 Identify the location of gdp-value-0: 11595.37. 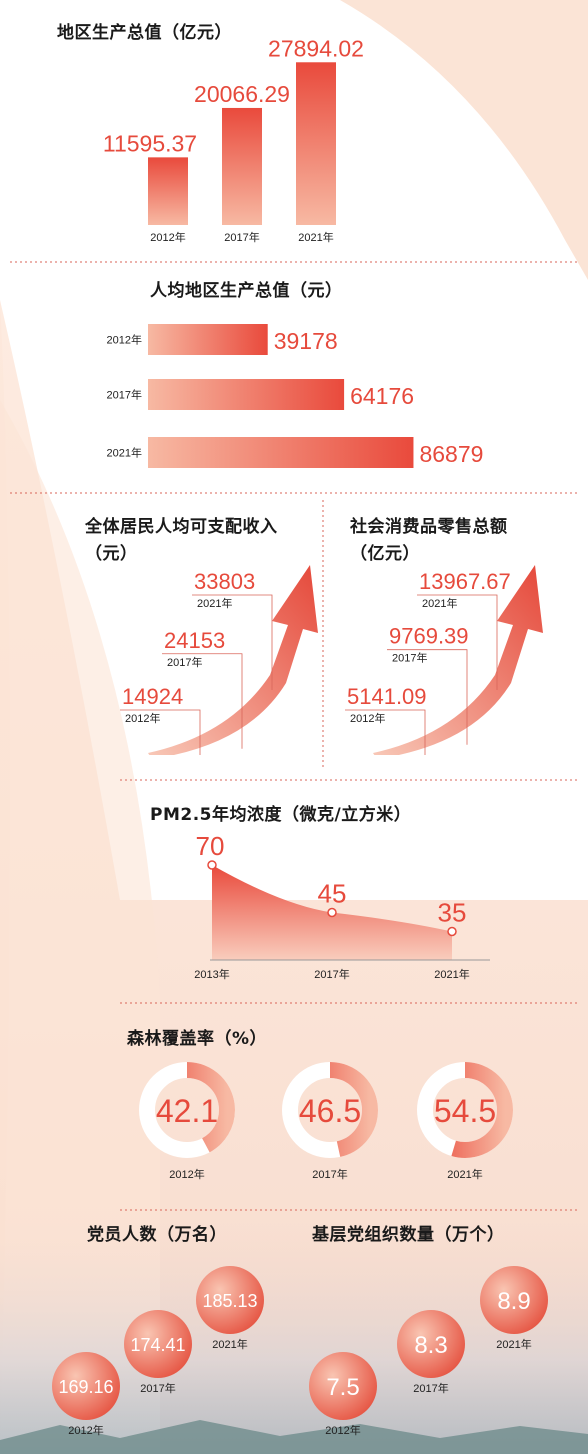
(150, 143).